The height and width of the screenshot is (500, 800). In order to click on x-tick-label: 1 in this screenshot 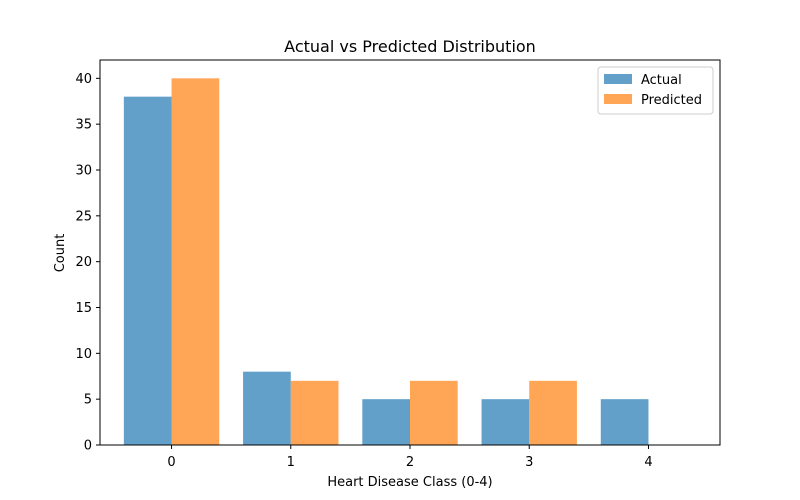, I will do `click(291, 462)`.